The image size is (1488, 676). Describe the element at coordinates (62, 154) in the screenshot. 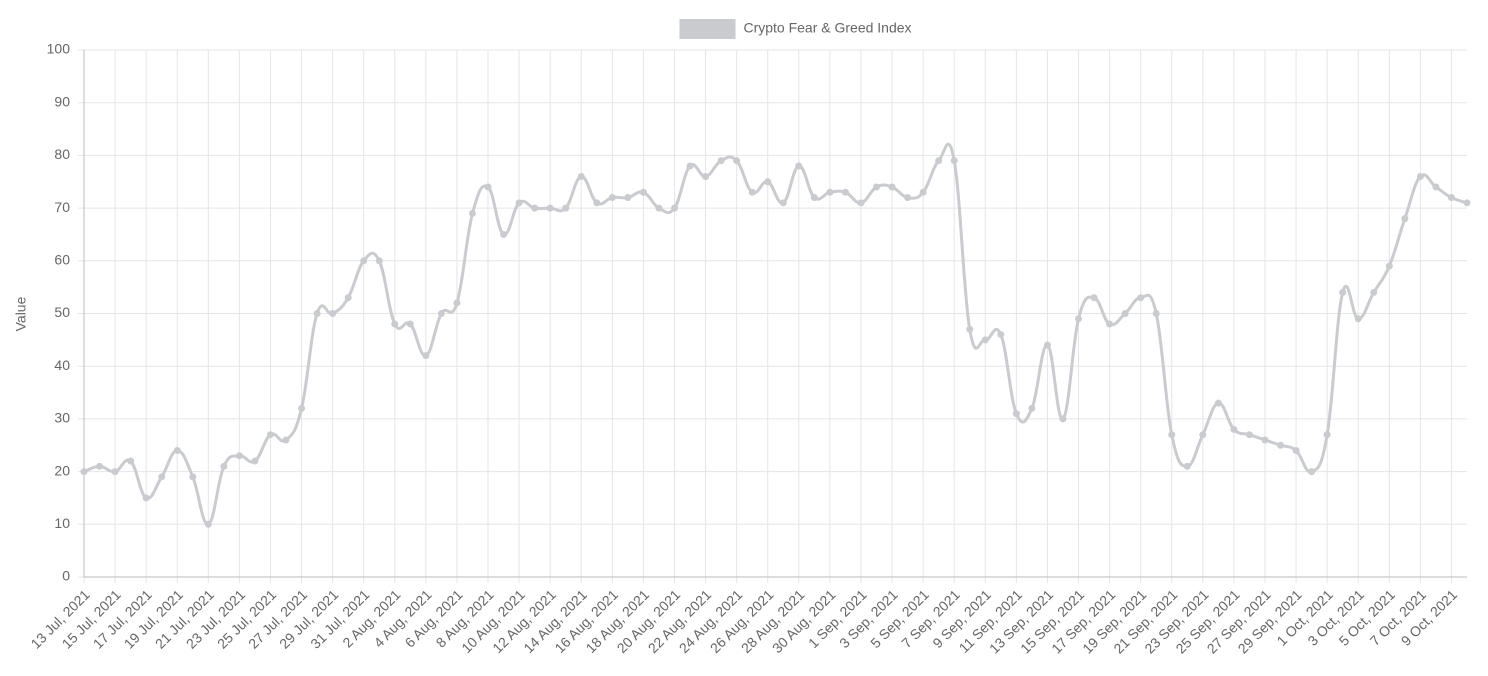

I see `y-tick-label: 80` at that location.